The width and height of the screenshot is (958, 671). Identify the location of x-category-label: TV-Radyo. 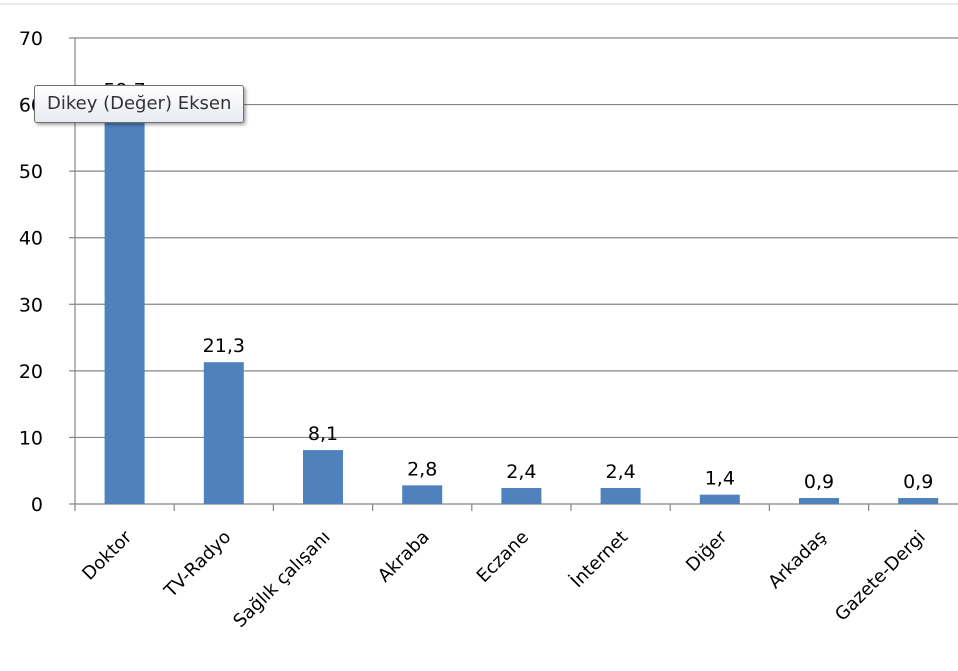
(198, 565).